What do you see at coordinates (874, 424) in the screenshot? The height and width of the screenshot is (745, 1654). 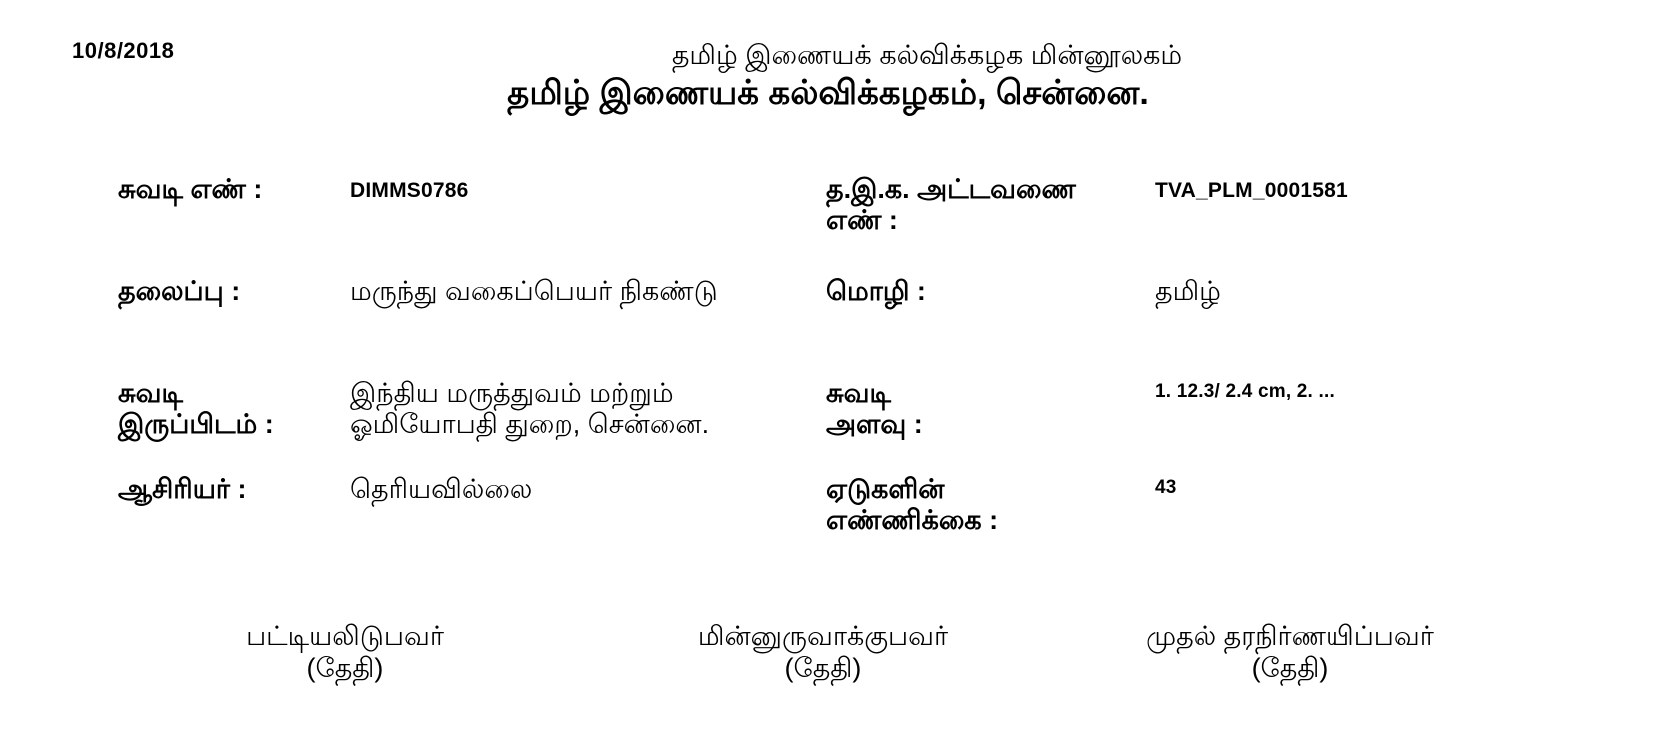 I see `field-label-line: அளவு :` at bounding box center [874, 424].